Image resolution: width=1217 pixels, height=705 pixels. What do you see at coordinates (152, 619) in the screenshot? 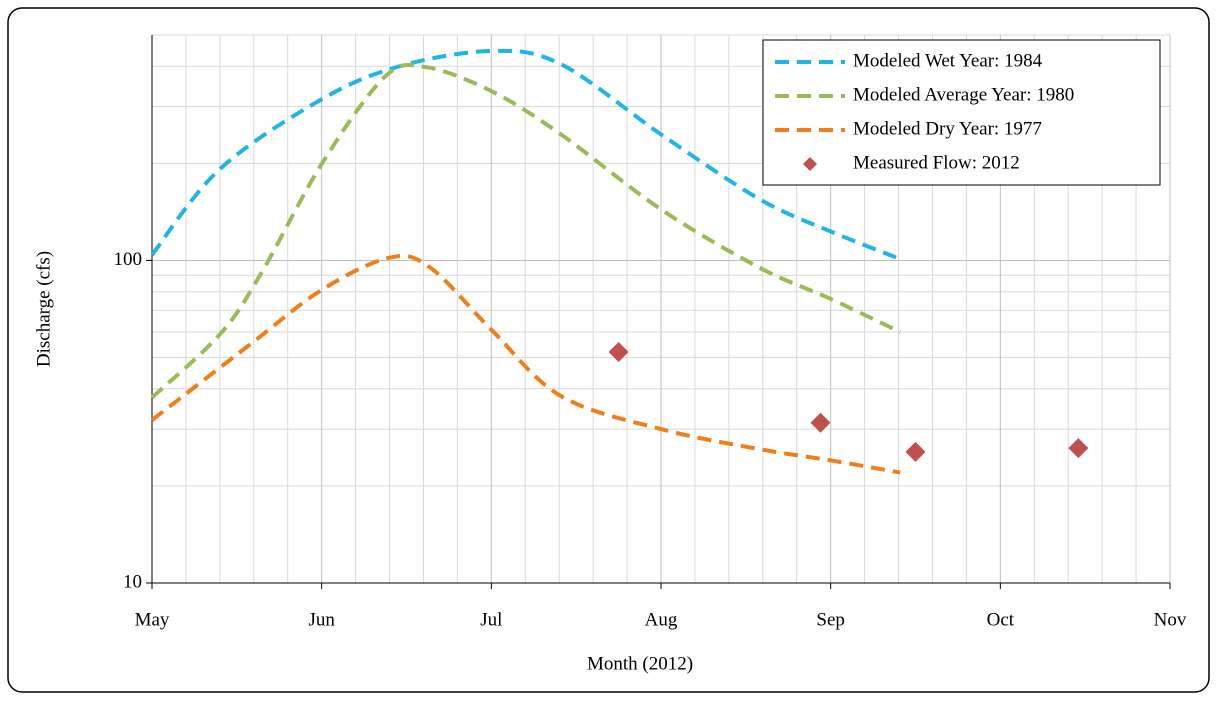
I see `x-tick-label: May` at bounding box center [152, 619].